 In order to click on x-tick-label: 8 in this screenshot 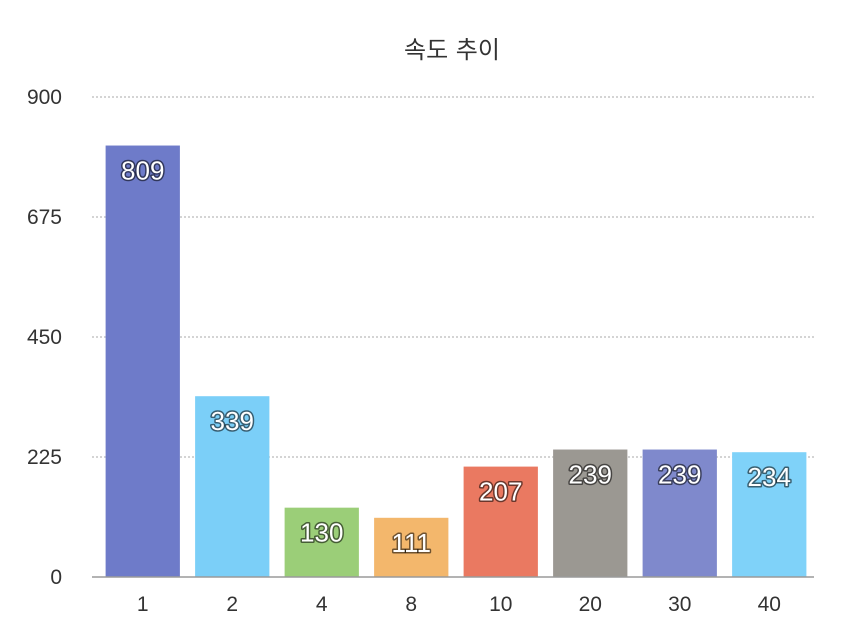, I will do `click(411, 604)`.